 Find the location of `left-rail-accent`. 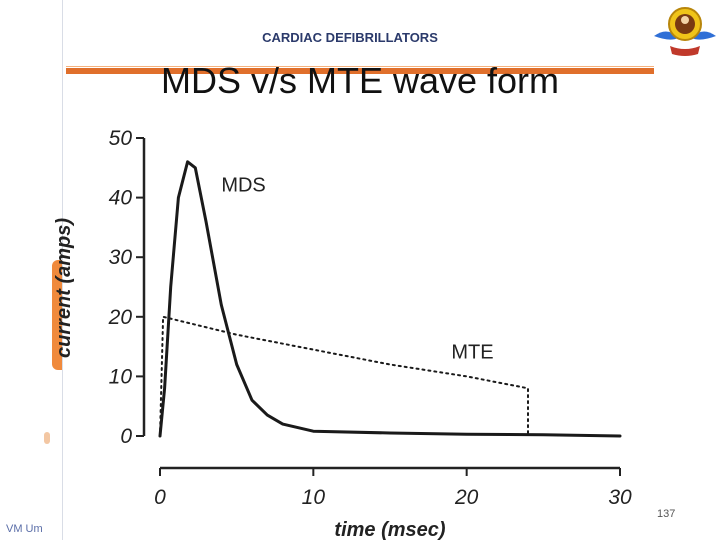

left-rail-accent is located at coordinates (57, 315).